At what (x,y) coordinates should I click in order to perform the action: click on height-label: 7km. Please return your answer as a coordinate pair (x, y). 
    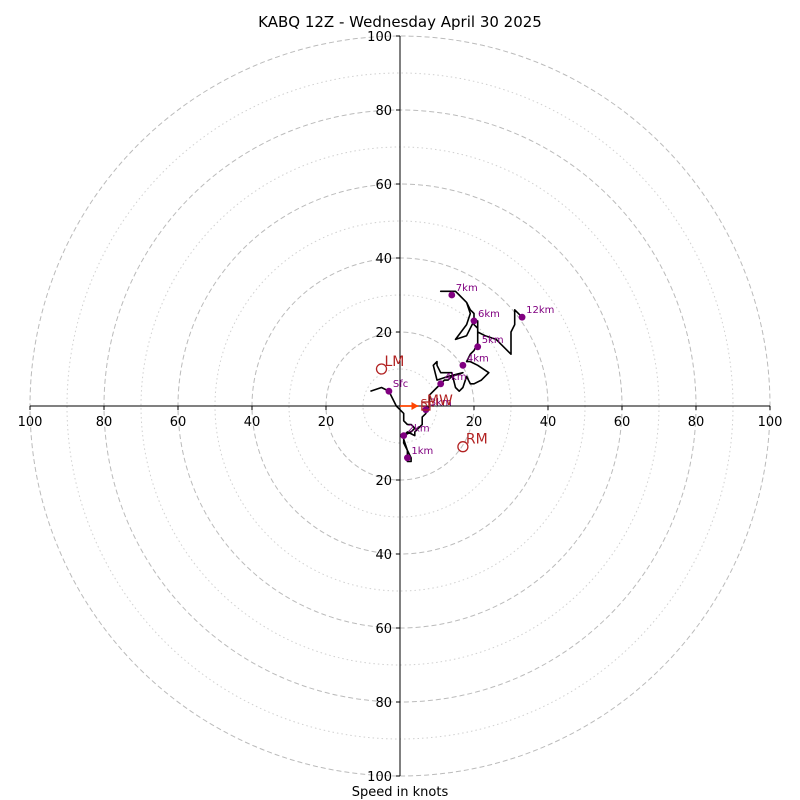
    Looking at the image, I should click on (467, 288).